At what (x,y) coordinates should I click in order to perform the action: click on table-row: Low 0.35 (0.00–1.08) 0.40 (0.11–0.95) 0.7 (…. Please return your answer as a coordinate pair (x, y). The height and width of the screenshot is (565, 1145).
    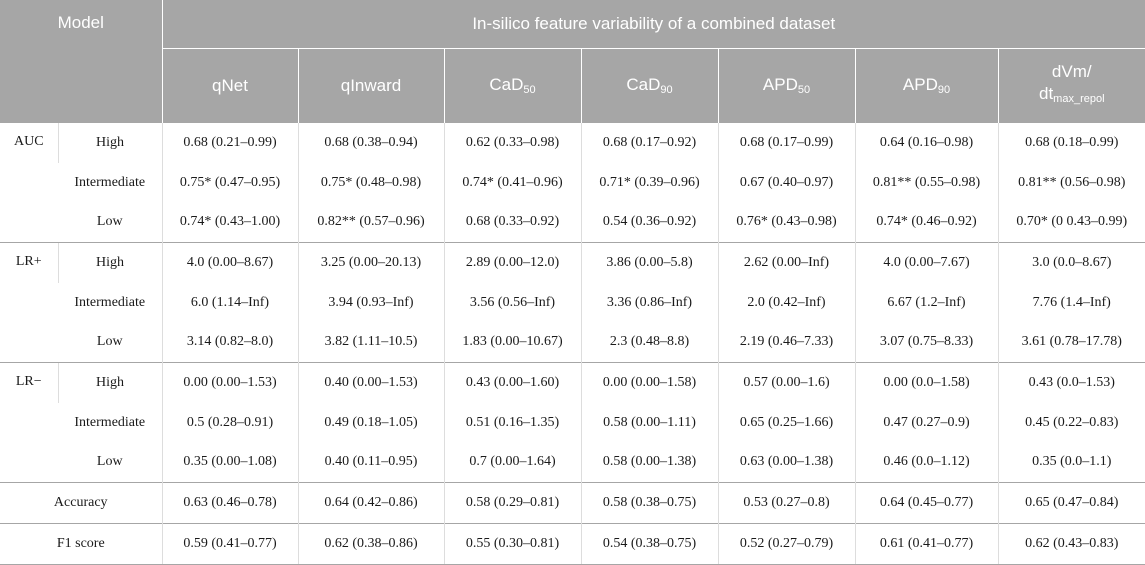
    Looking at the image, I should click on (572, 462).